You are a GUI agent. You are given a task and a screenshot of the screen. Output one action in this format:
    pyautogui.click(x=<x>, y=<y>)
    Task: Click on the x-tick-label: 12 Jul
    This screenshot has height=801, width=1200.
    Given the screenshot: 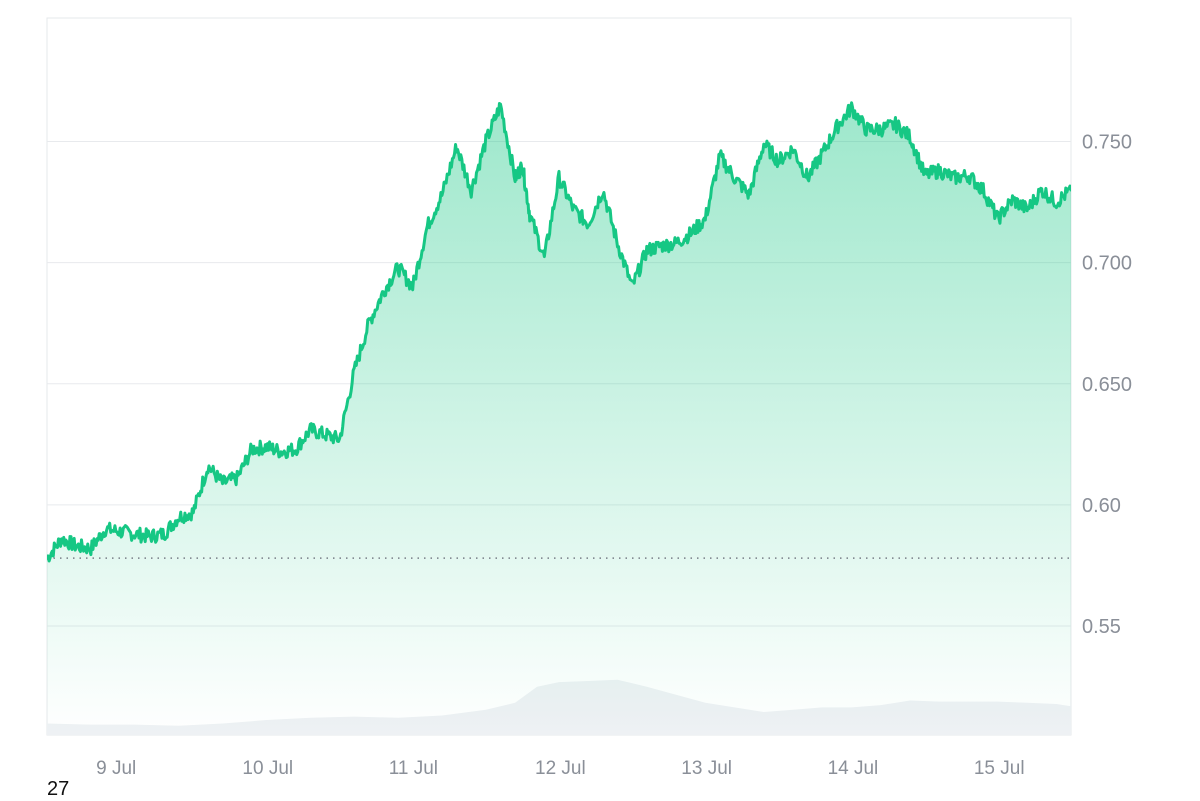 What is the action you would take?
    pyautogui.click(x=560, y=768)
    